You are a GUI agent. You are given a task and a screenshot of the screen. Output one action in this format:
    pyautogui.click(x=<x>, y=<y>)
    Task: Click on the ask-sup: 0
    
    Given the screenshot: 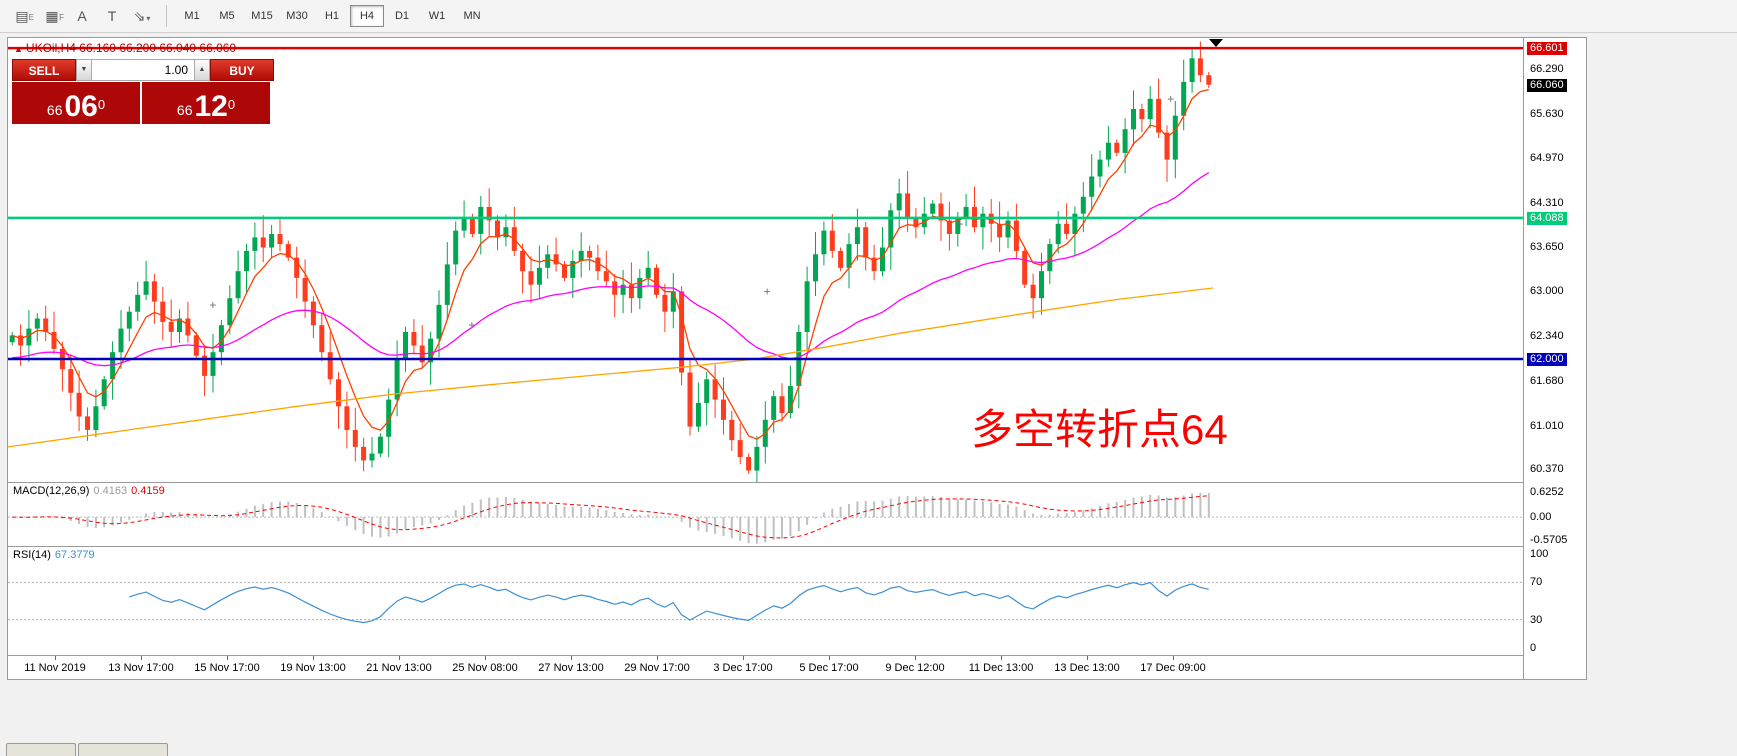 What is the action you would take?
    pyautogui.click(x=231, y=104)
    